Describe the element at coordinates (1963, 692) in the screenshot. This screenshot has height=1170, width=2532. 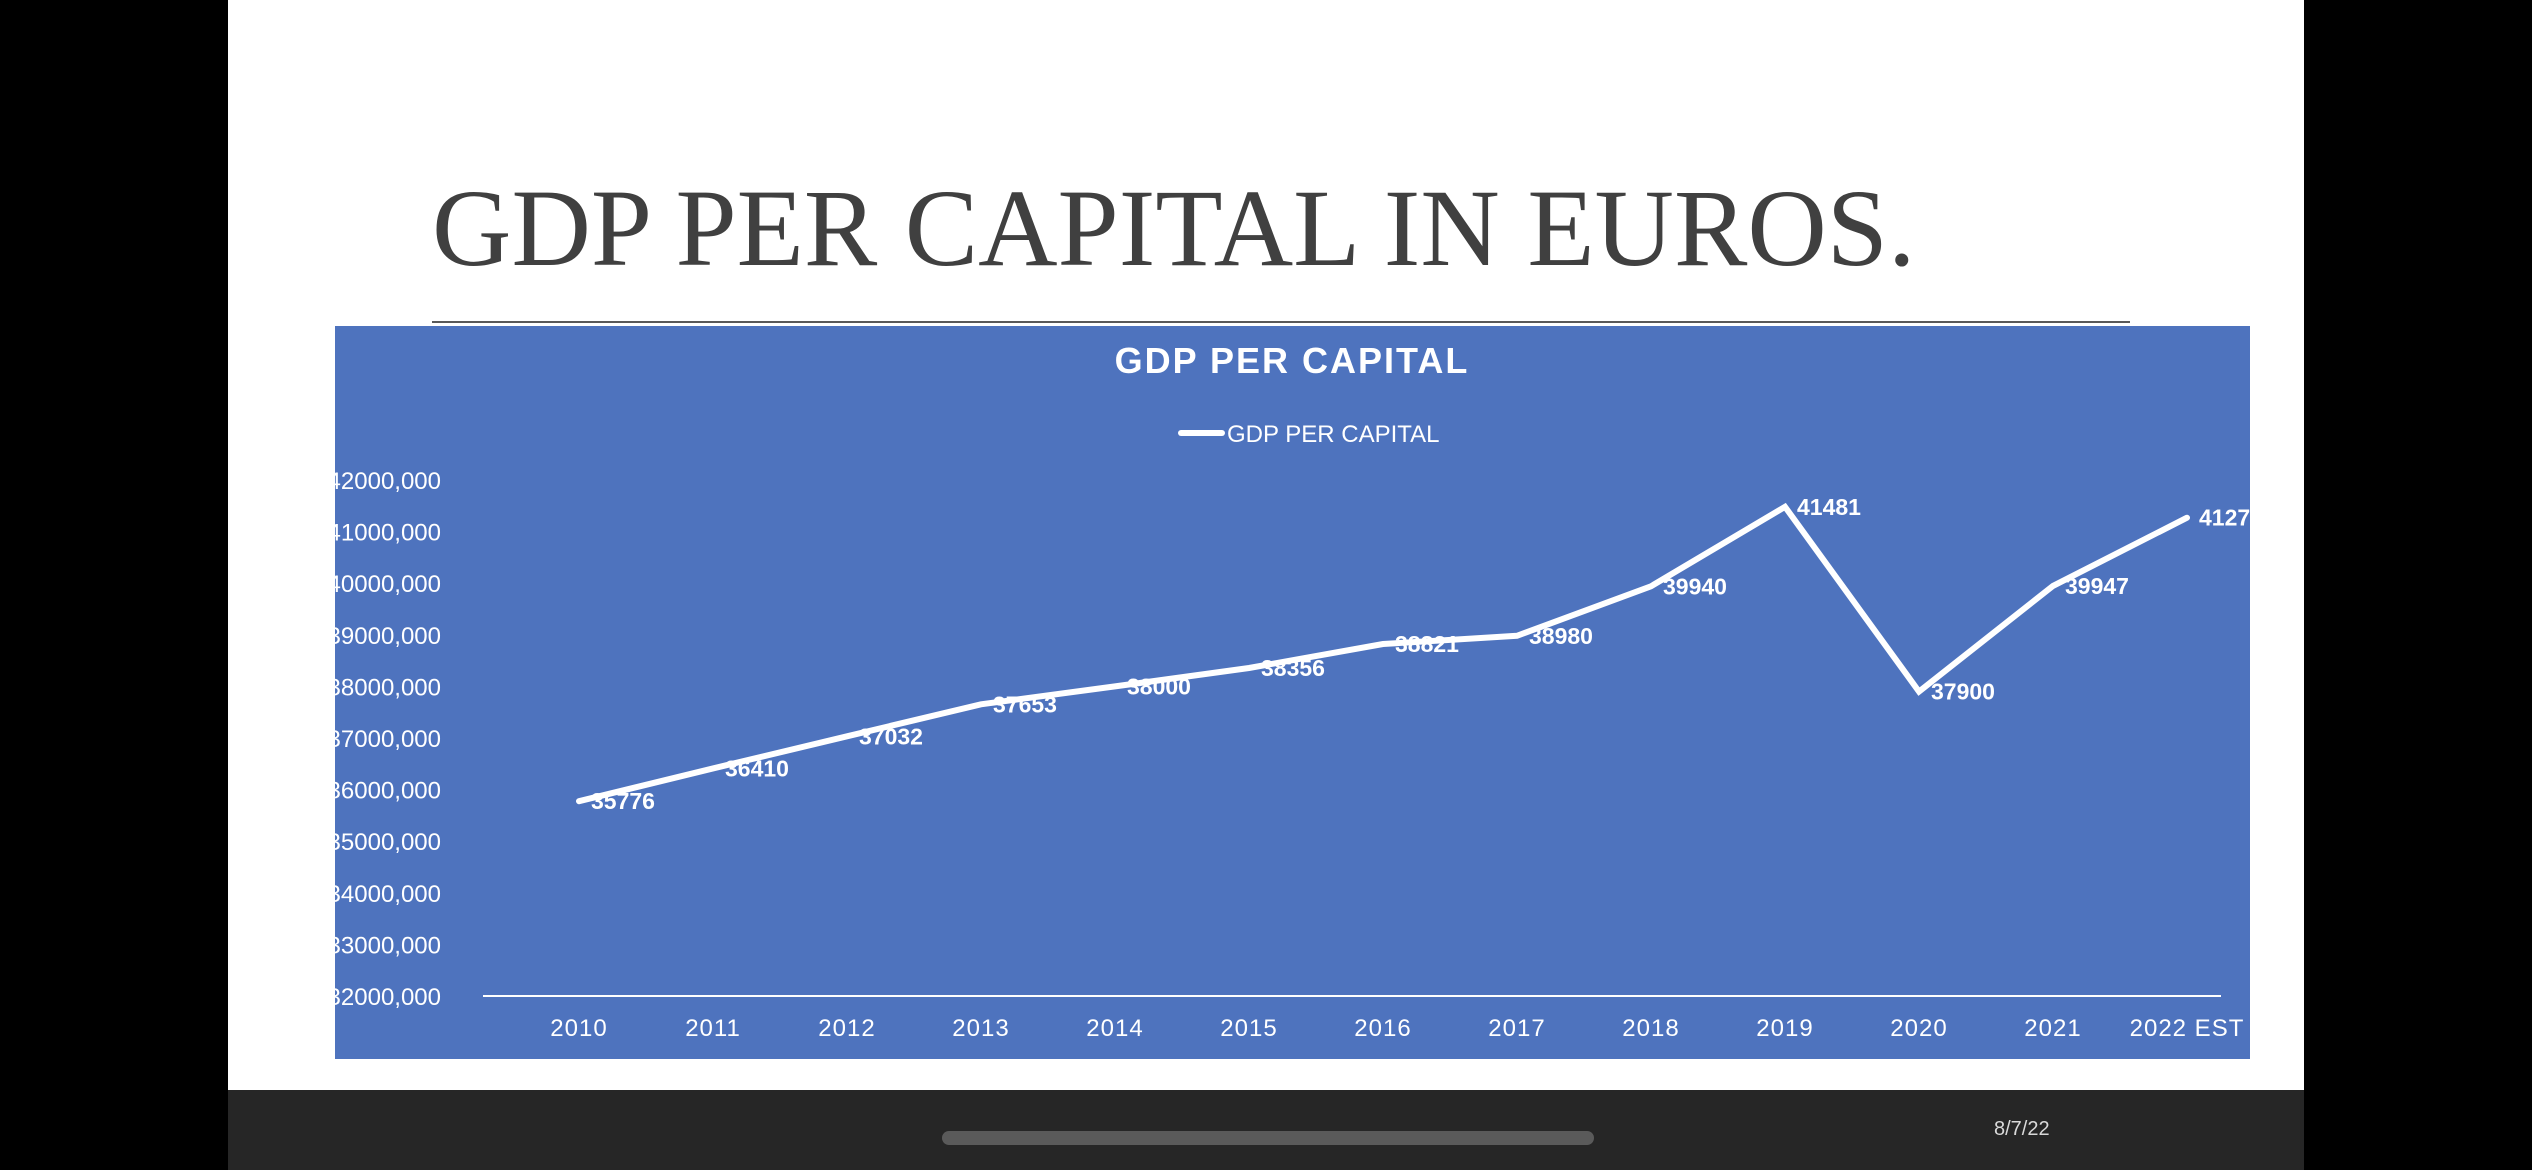
I see `data-label: 37900` at that location.